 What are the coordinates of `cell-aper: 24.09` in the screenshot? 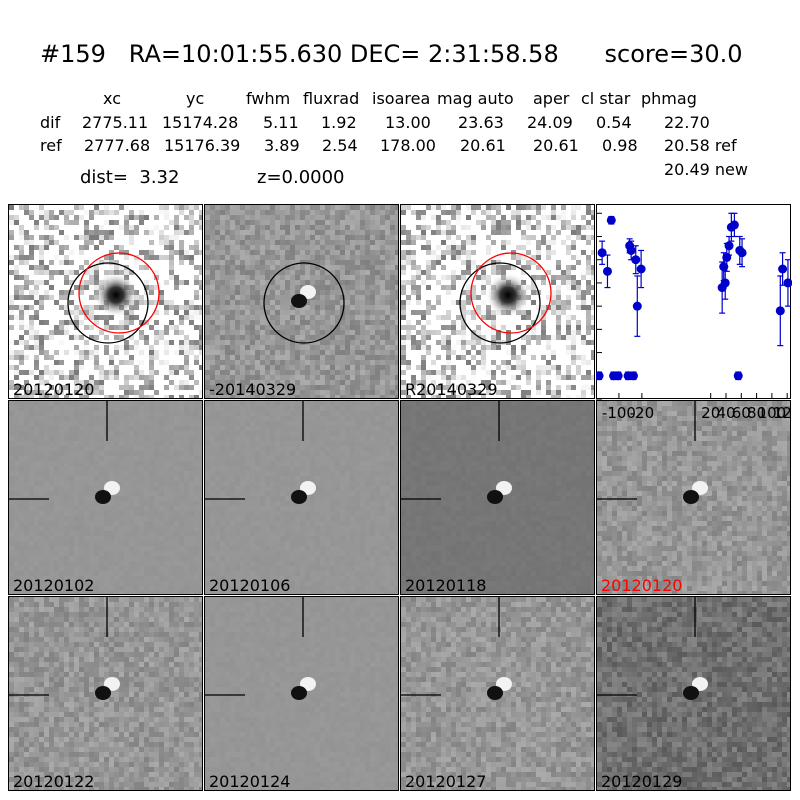 It's located at (550, 122).